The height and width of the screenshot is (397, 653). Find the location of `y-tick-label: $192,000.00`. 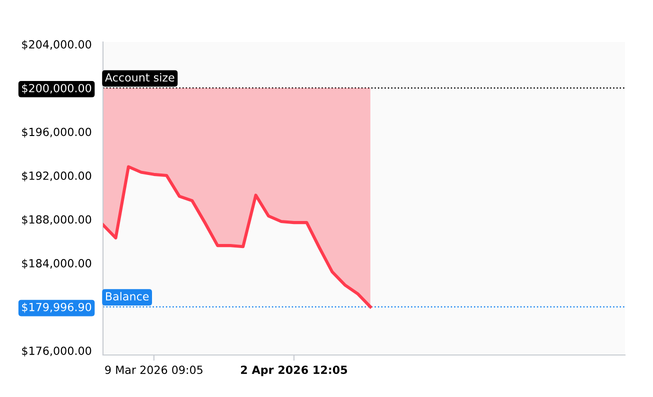

y-tick-label: $192,000.00 is located at coordinates (57, 176).